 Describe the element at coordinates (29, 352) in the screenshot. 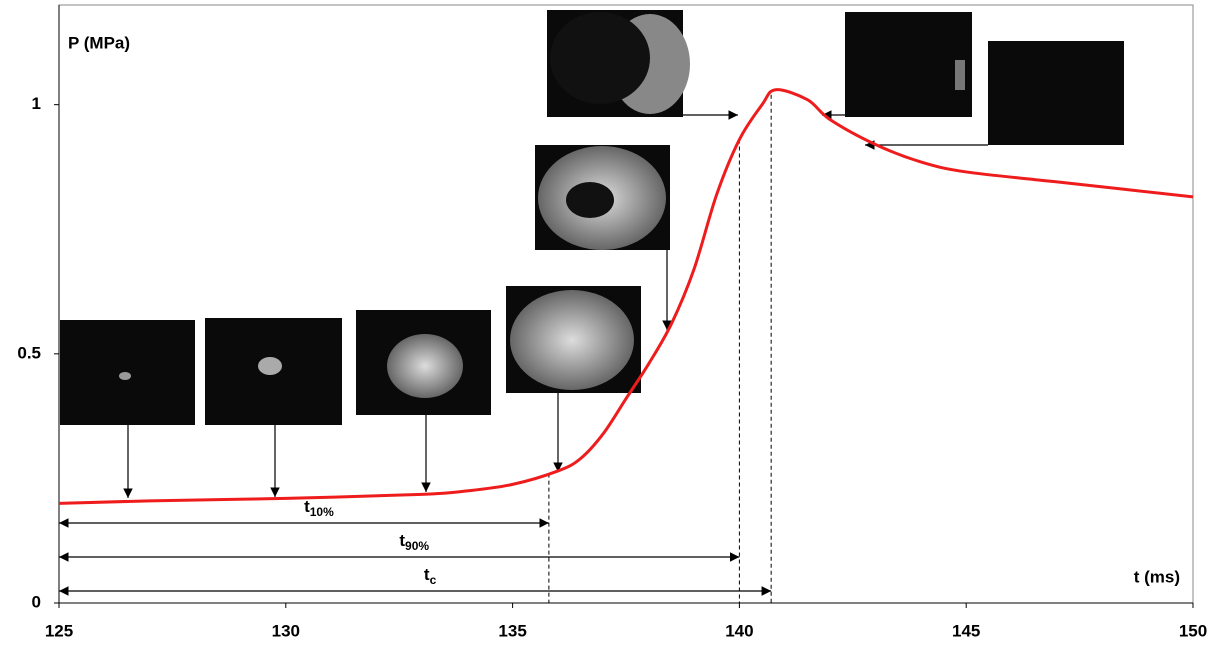

I see `y-tick-label: 0.5` at that location.